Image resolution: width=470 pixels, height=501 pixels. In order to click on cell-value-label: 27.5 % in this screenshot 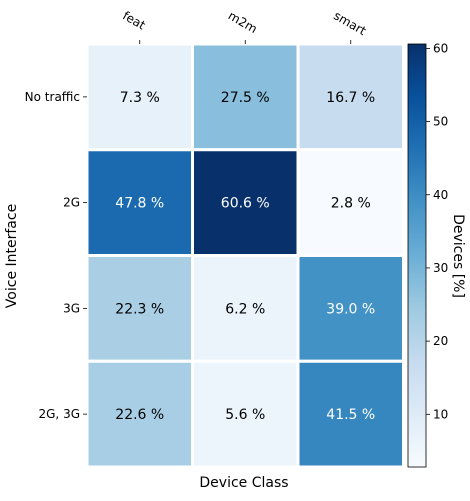, I will do `click(245, 98)`.